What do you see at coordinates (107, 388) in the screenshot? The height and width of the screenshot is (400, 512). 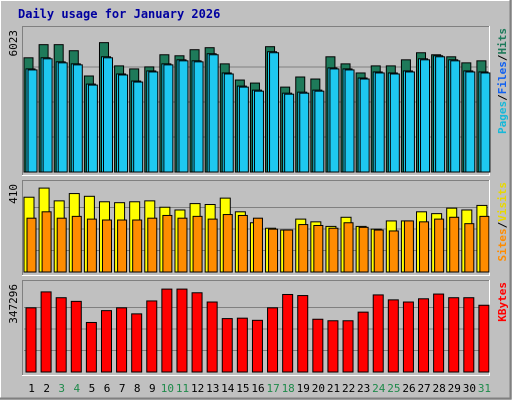 I see `x-tick-label-day-6: 6` at bounding box center [107, 388].